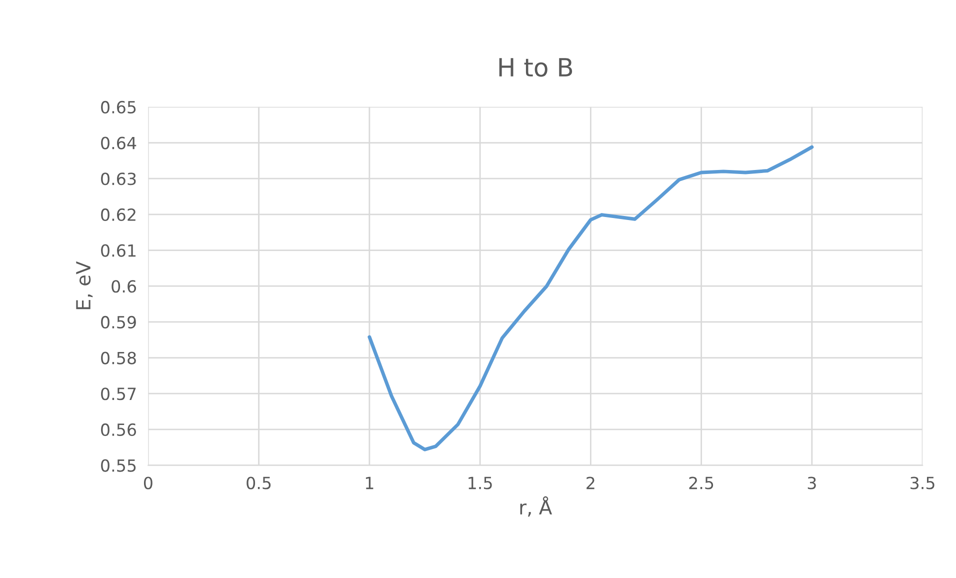 The image size is (956, 578). I want to click on x-axis-title: r, Å, so click(536, 506).